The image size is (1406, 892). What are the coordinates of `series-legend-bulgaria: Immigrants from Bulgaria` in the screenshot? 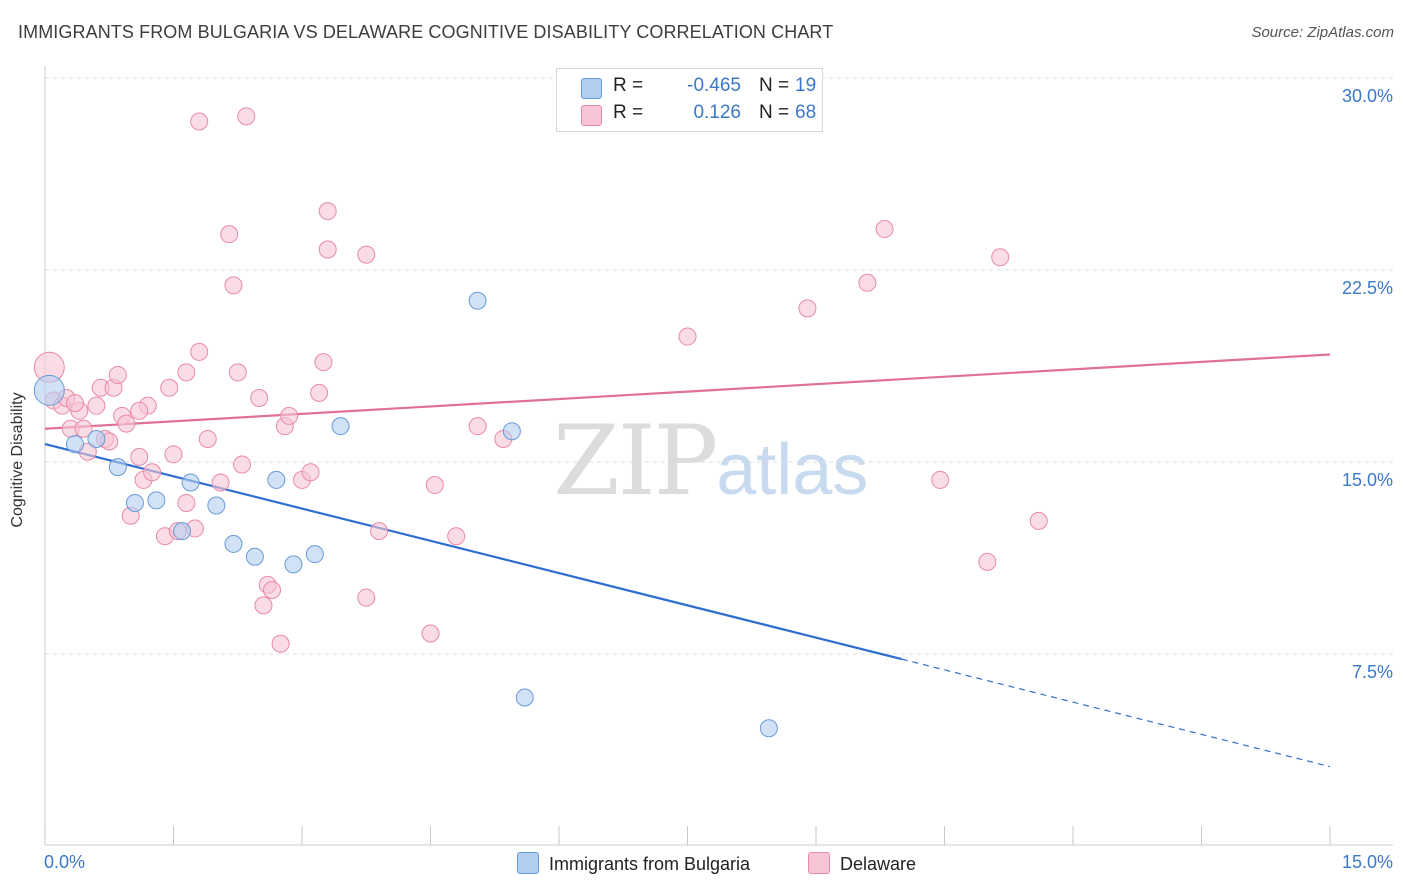 It's located at (633, 863).